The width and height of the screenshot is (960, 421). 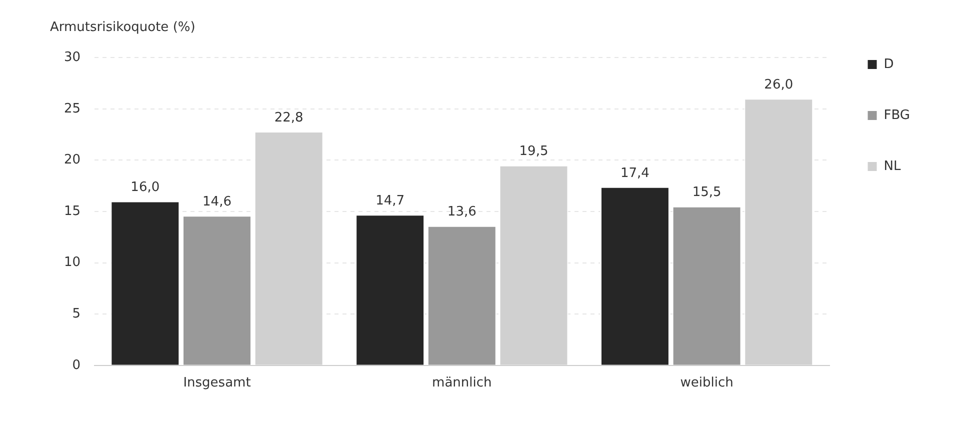 What do you see at coordinates (217, 202) in the screenshot?
I see `data-label: 14,6` at bounding box center [217, 202].